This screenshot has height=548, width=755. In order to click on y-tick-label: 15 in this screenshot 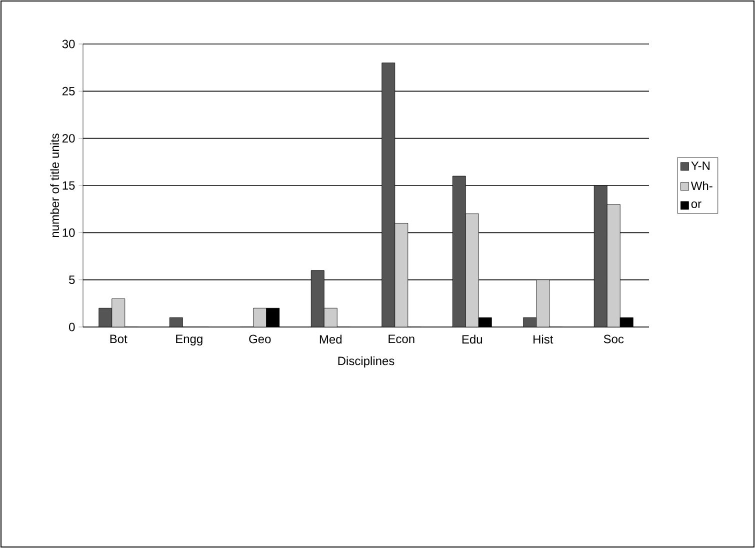, I will do `click(68, 185)`.